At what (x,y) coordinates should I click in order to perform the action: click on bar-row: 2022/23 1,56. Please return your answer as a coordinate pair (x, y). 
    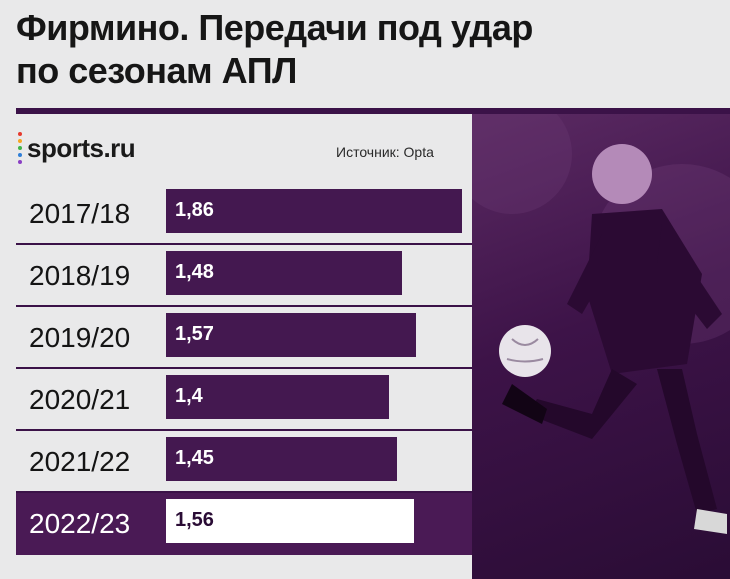
    Looking at the image, I should click on (244, 524).